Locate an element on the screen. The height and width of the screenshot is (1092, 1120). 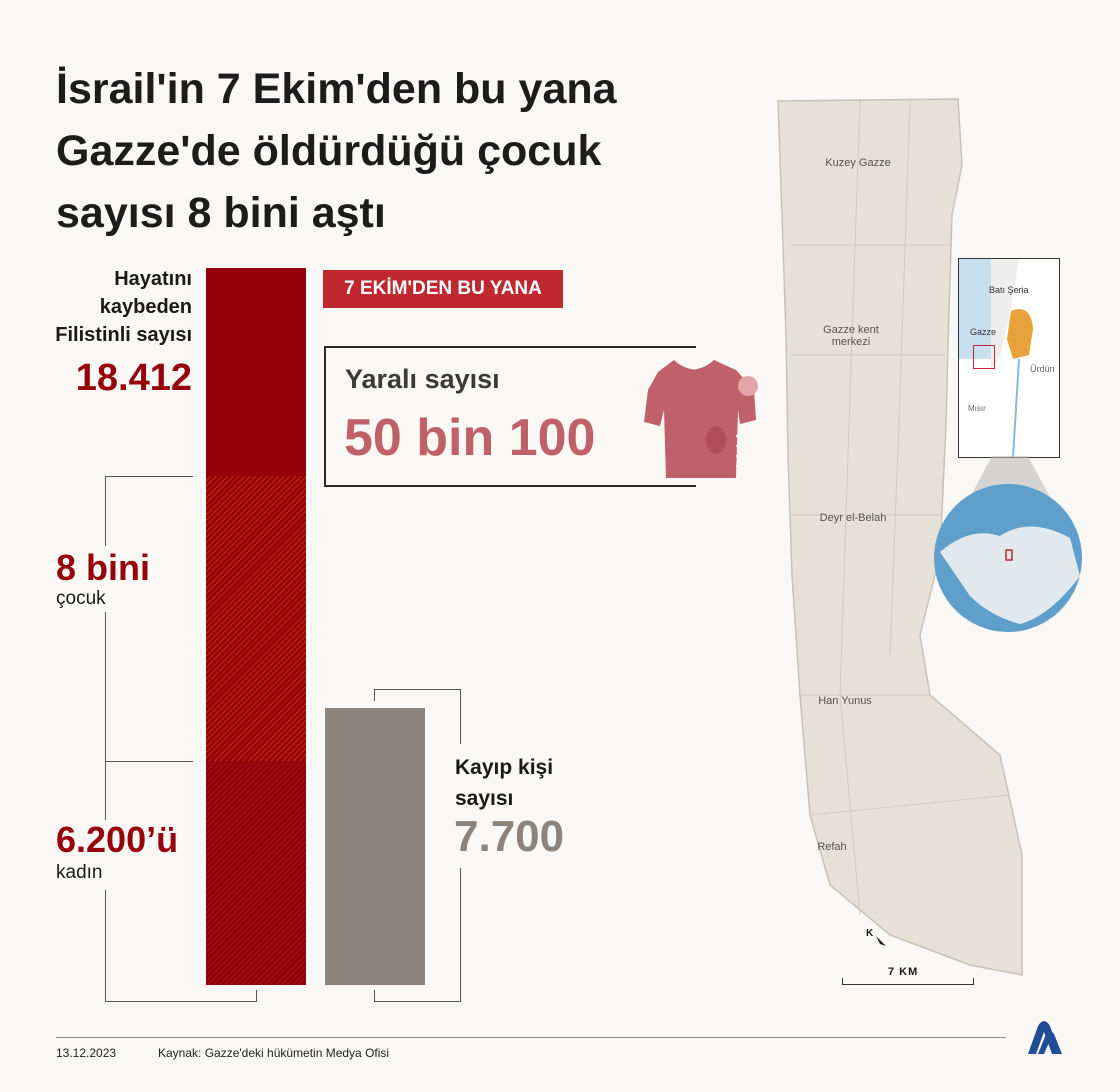
globe-icon is located at coordinates (1008, 544).